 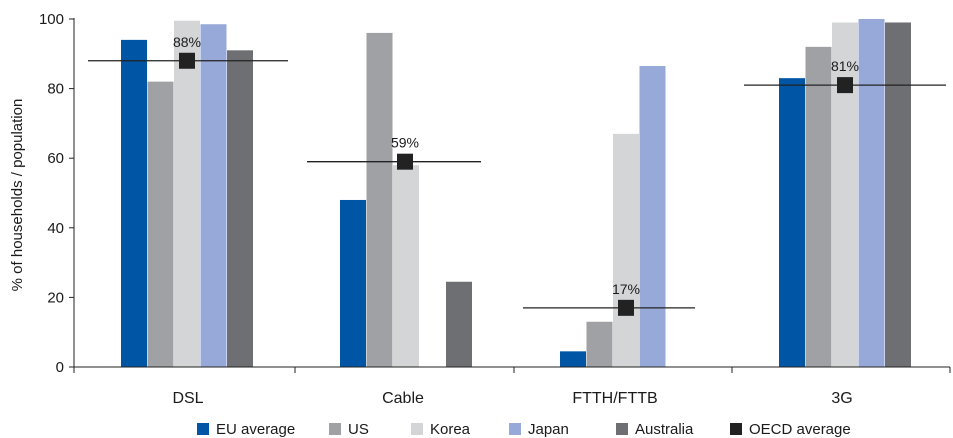 I want to click on legend-label: OECD average, so click(x=800, y=429).